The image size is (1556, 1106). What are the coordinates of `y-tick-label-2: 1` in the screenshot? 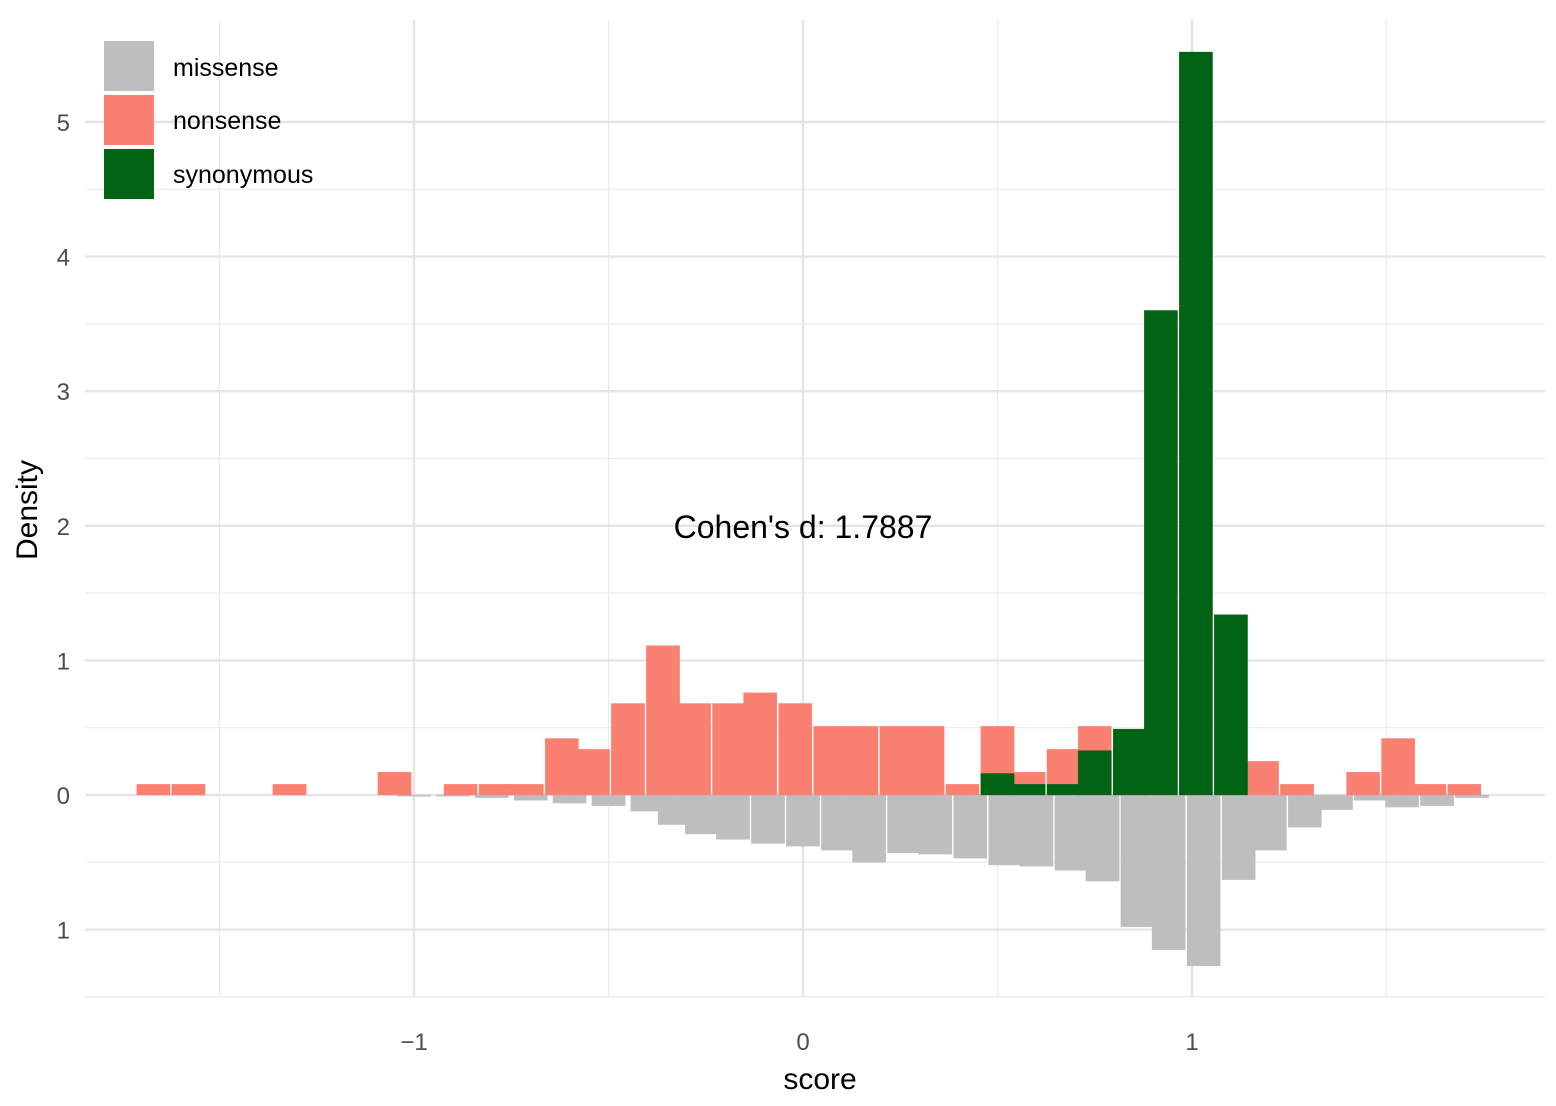 It's located at (63, 661).